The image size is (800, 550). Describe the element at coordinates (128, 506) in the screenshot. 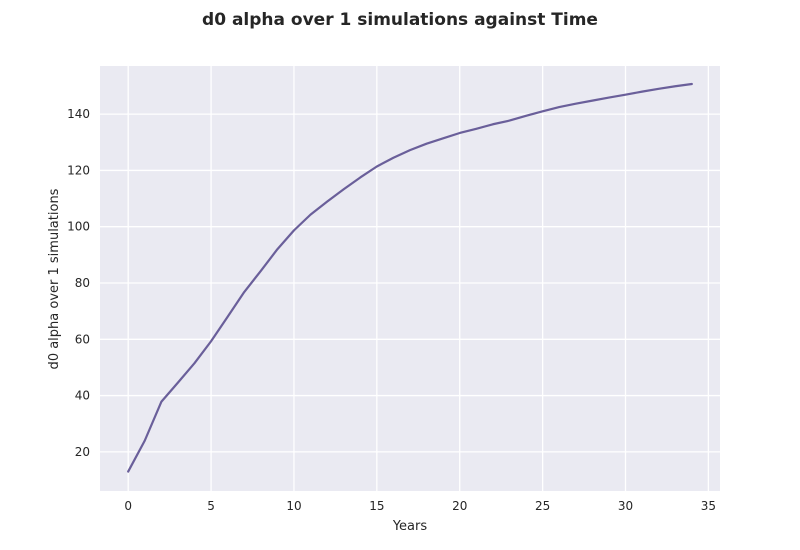

I see `x-tick-label: 0` at that location.